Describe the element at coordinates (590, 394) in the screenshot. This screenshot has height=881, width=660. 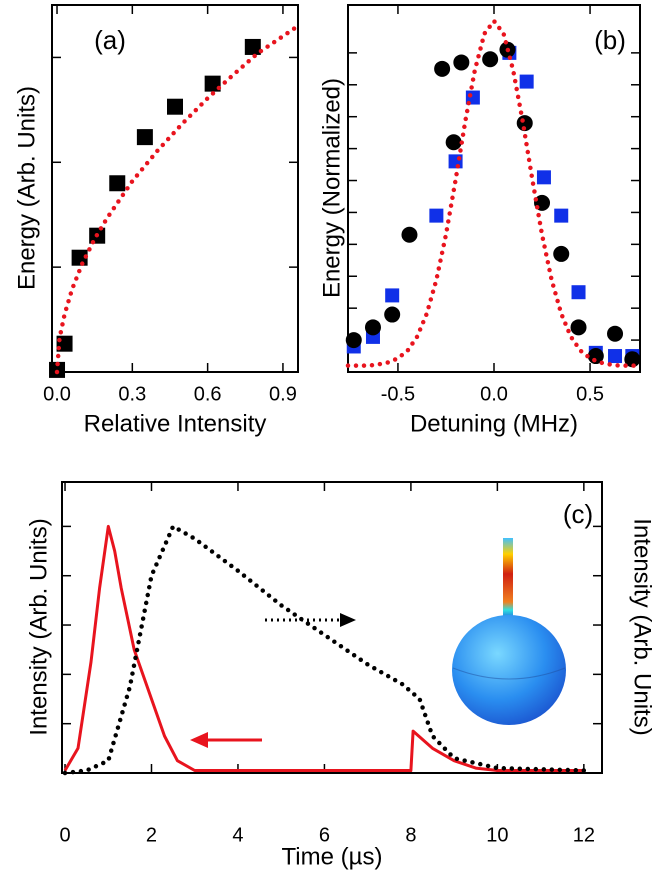
I see `x-tick-label: 0.5` at that location.